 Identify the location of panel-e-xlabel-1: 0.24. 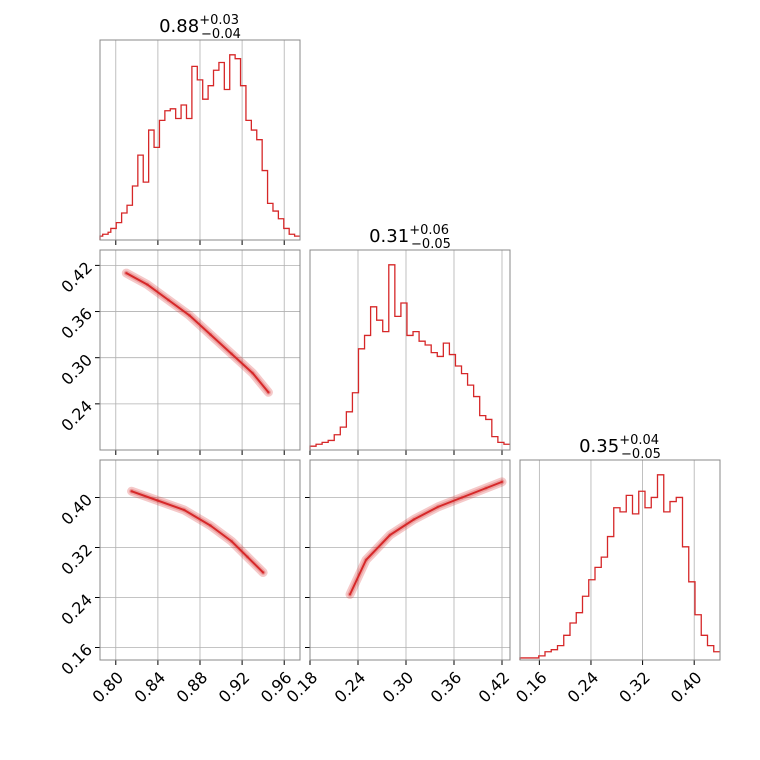
(350, 687).